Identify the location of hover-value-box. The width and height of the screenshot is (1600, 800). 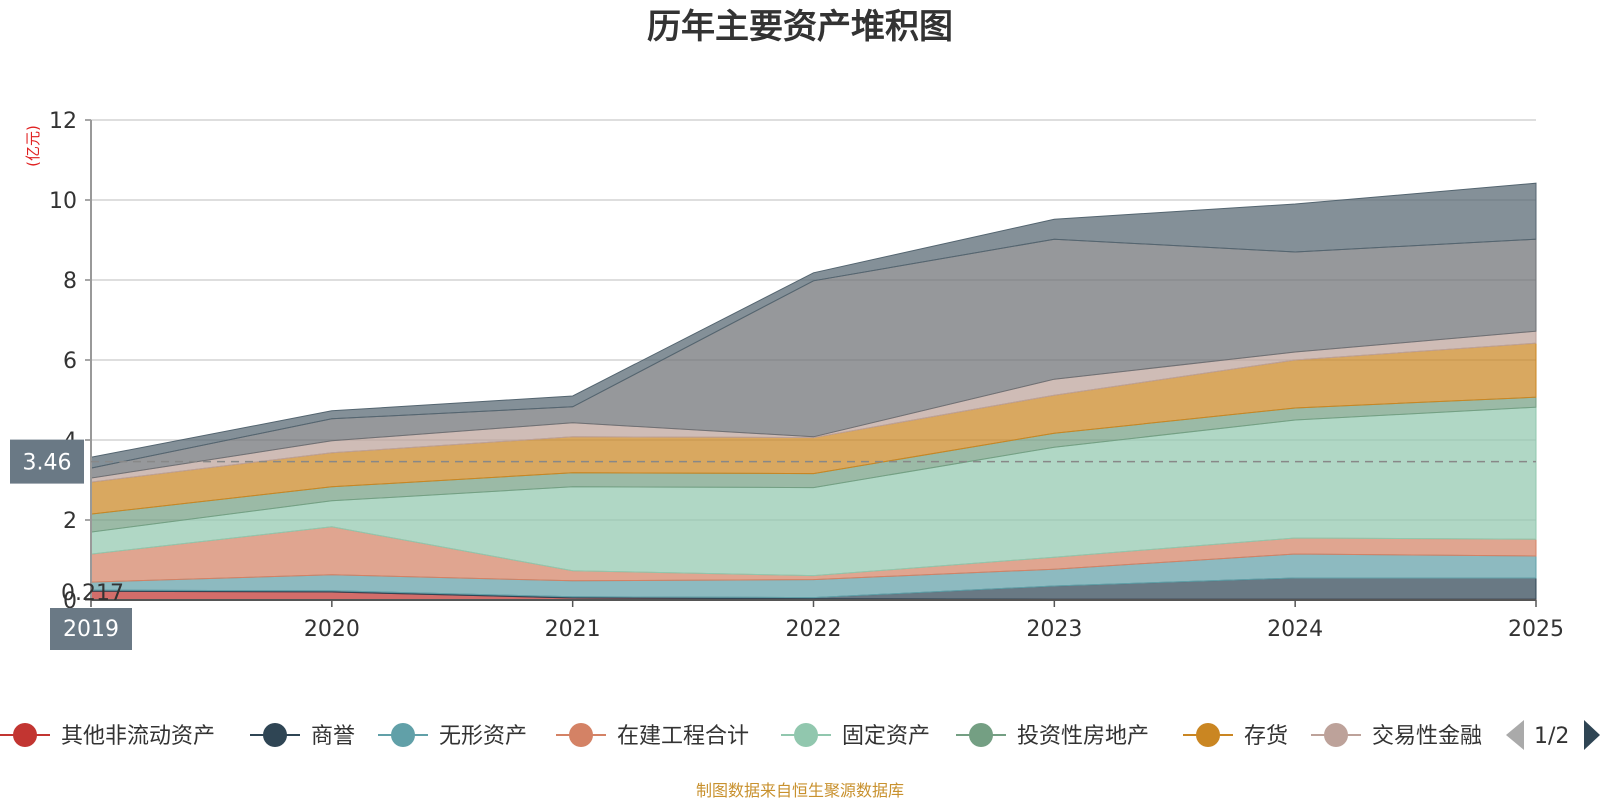
(47, 461).